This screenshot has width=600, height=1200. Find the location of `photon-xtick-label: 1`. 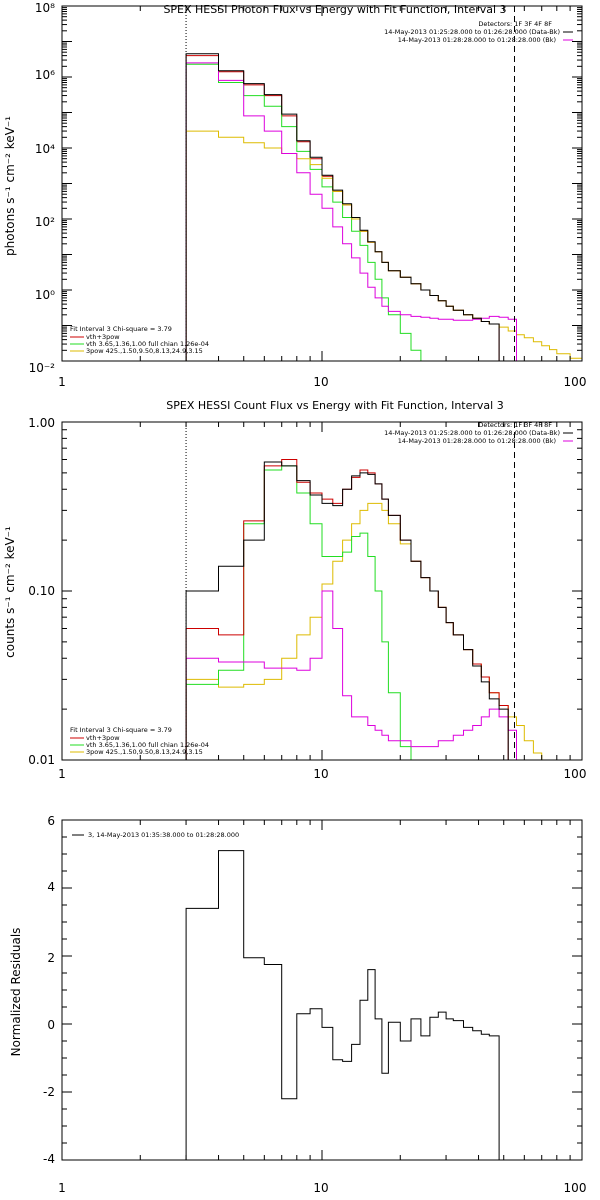

photon-xtick-label: 1 is located at coordinates (62, 382).